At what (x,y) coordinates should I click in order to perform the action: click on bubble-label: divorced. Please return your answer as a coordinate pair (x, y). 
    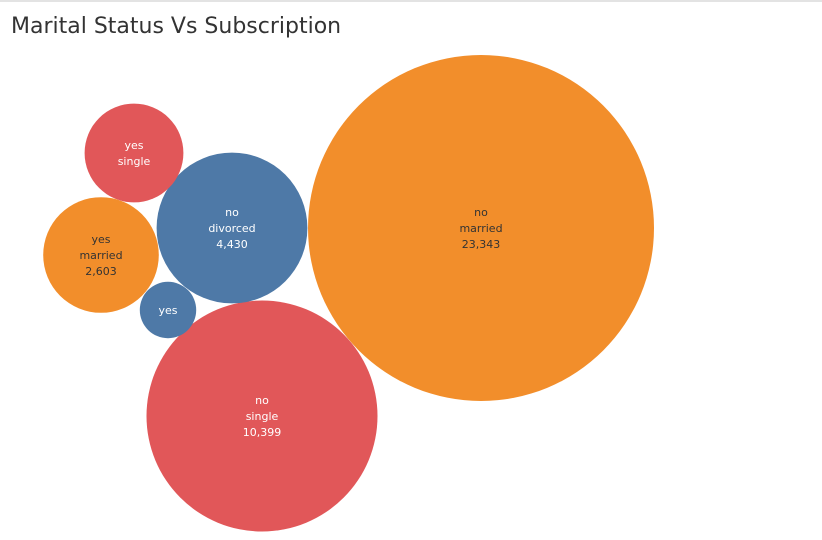
    Looking at the image, I should click on (231, 228).